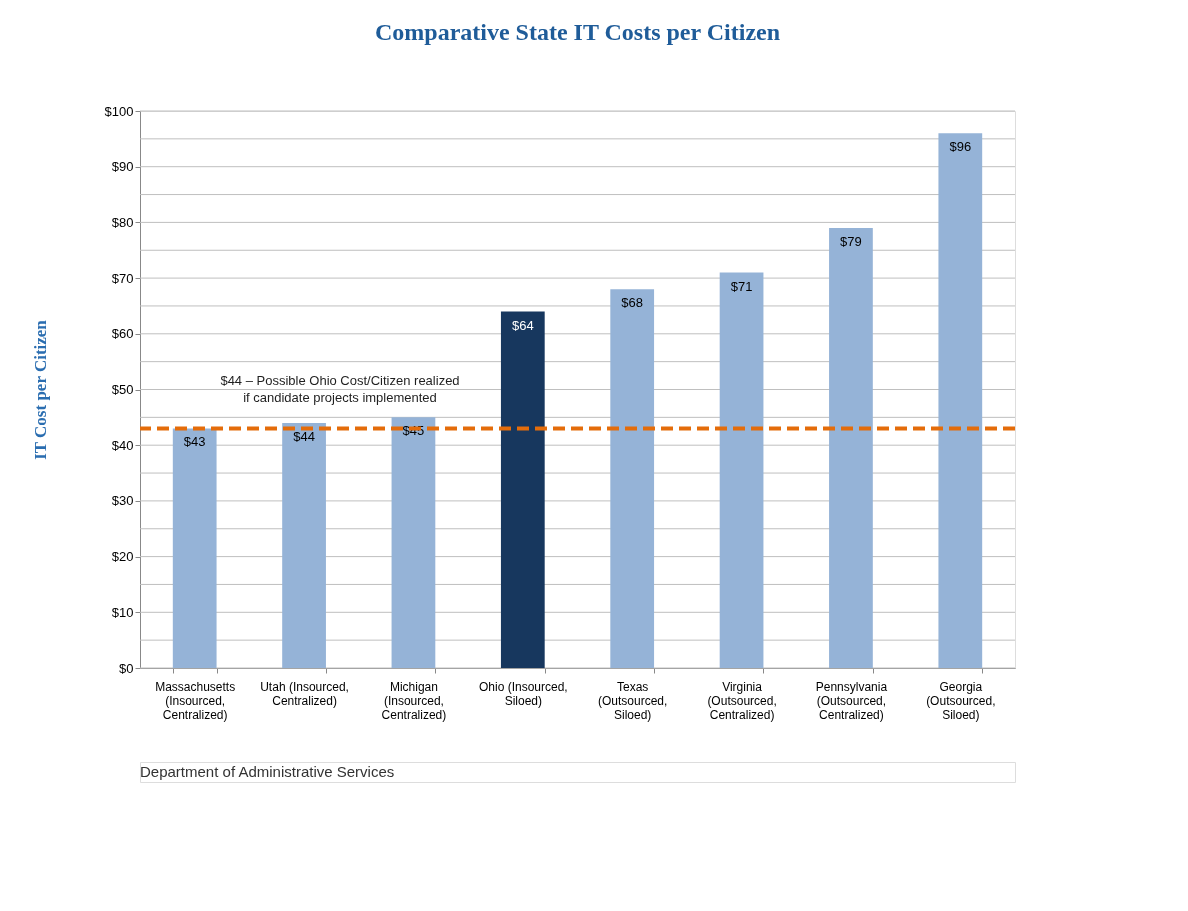  I want to click on x-tick-label: Utah (Insourced, Centralized), so click(304, 693).